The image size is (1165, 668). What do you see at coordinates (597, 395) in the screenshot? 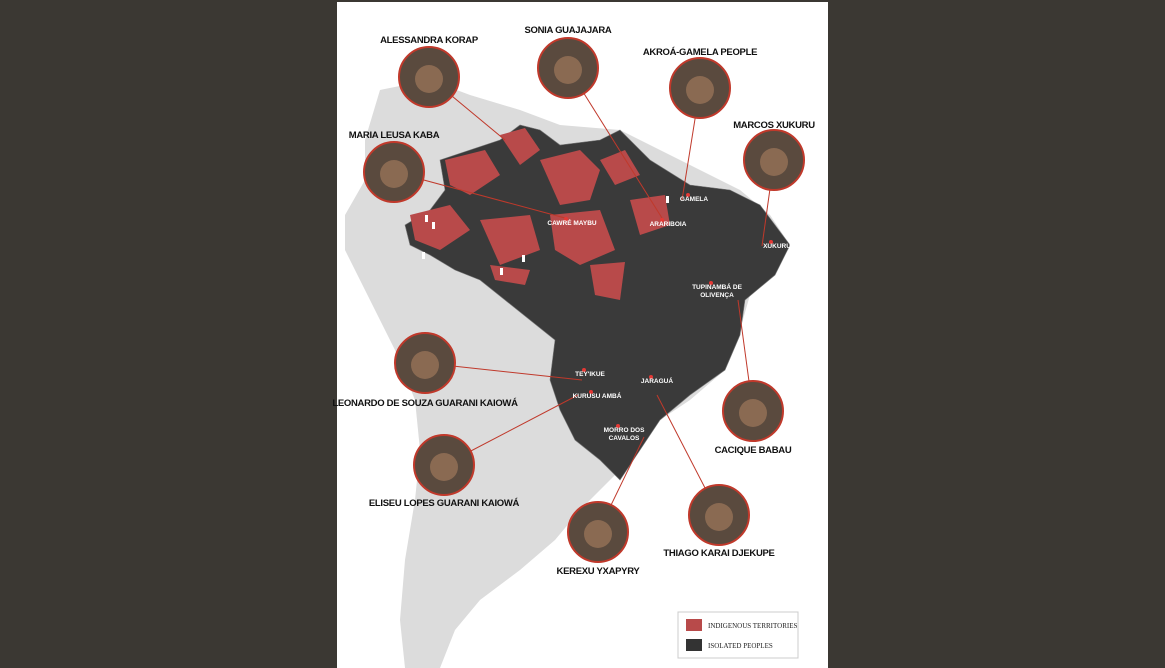
I see `location-label: KURUSU AMBÁ` at bounding box center [597, 395].